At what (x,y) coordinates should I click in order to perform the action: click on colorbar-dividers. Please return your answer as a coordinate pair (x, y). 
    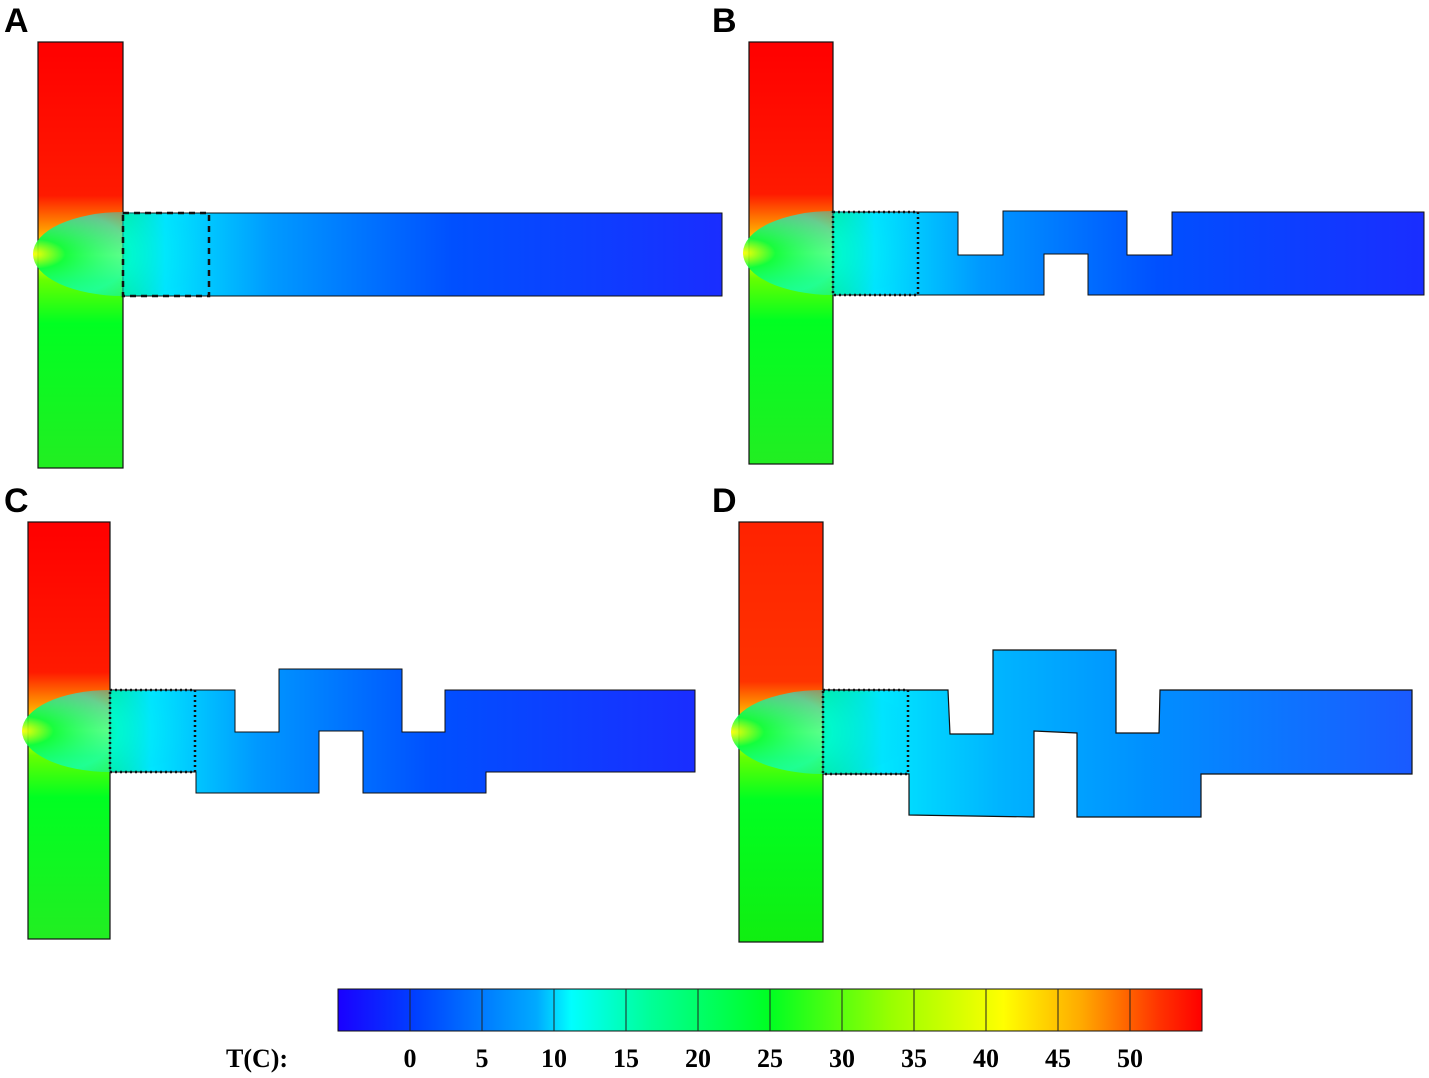
    Looking at the image, I should click on (770, 1010).